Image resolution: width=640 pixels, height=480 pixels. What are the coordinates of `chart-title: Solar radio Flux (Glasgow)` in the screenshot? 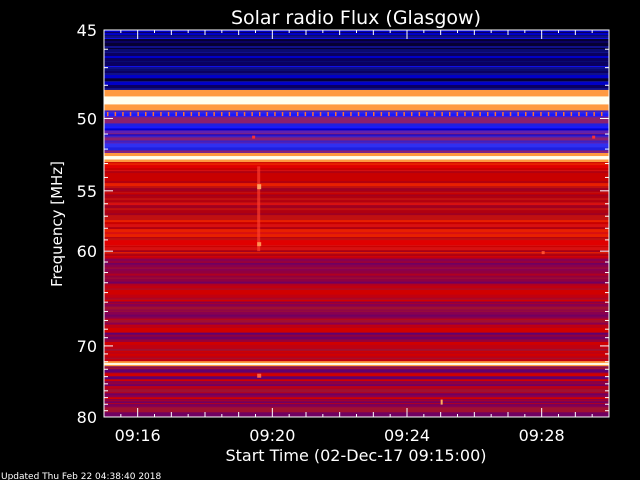 It's located at (356, 18).